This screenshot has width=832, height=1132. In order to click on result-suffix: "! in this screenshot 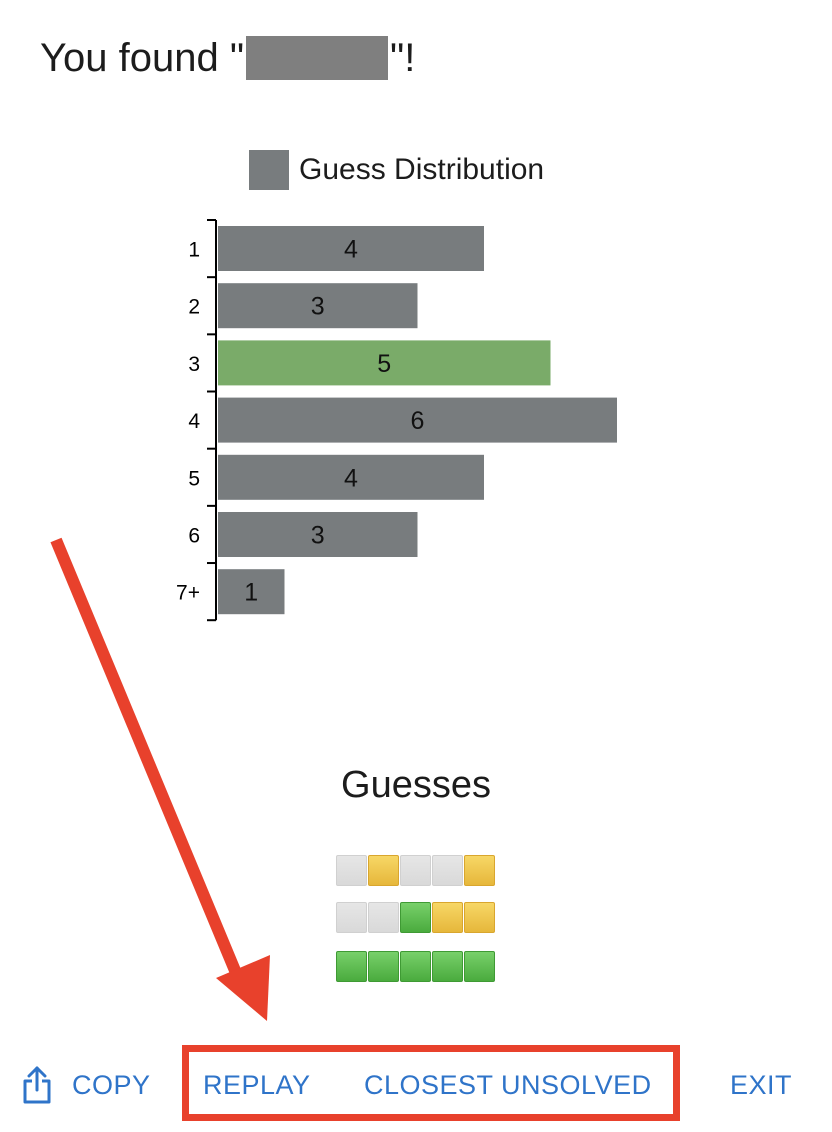, I will do `click(403, 58)`.